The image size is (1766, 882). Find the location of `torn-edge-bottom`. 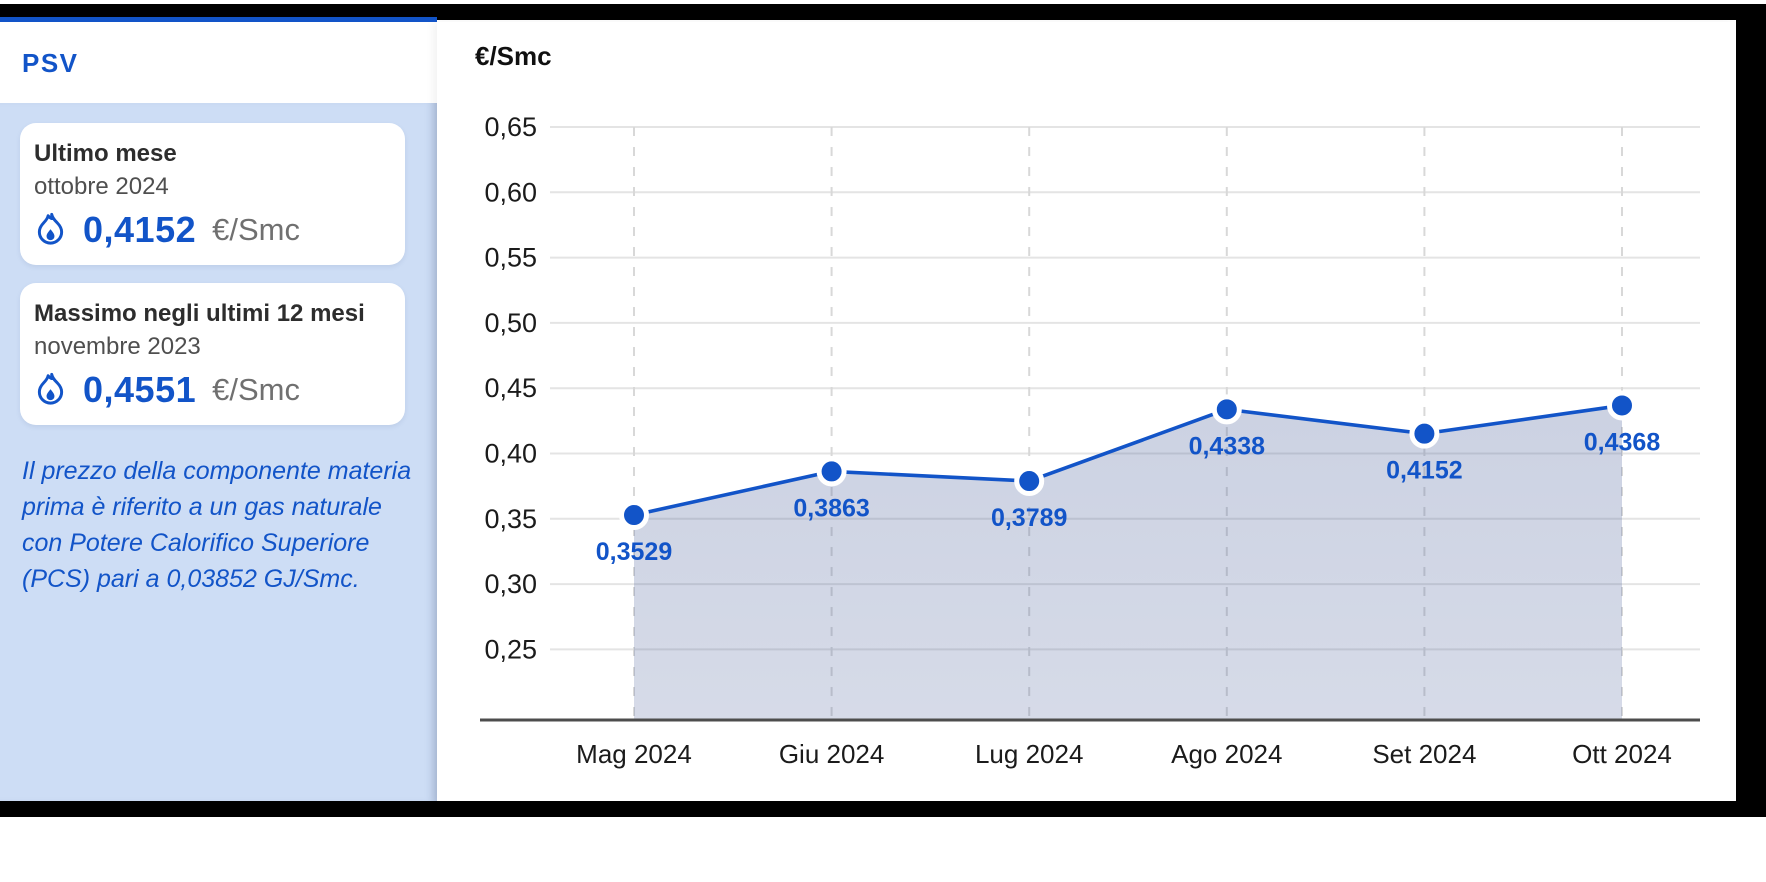

torn-edge-bottom is located at coordinates (883, 809).